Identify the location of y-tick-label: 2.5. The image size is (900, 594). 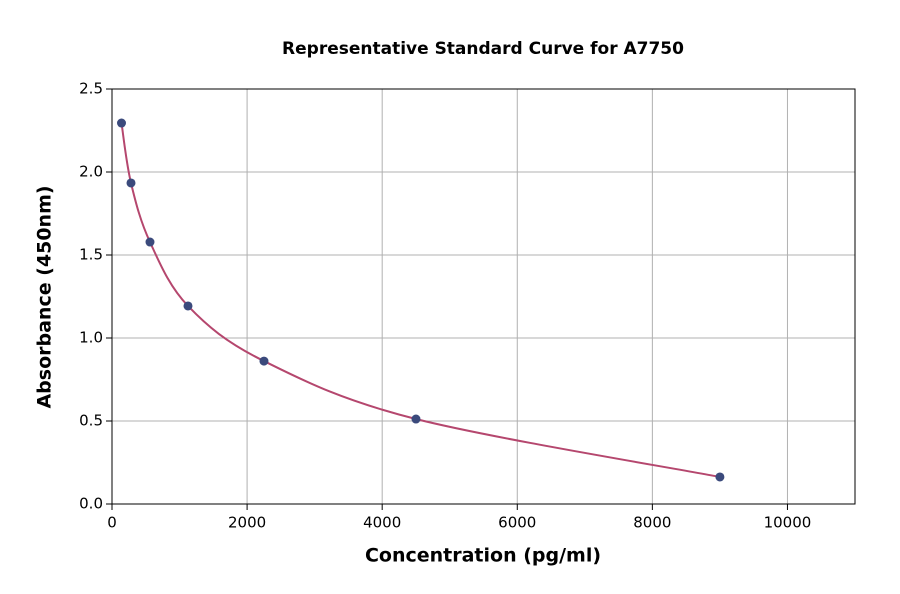
(91, 89).